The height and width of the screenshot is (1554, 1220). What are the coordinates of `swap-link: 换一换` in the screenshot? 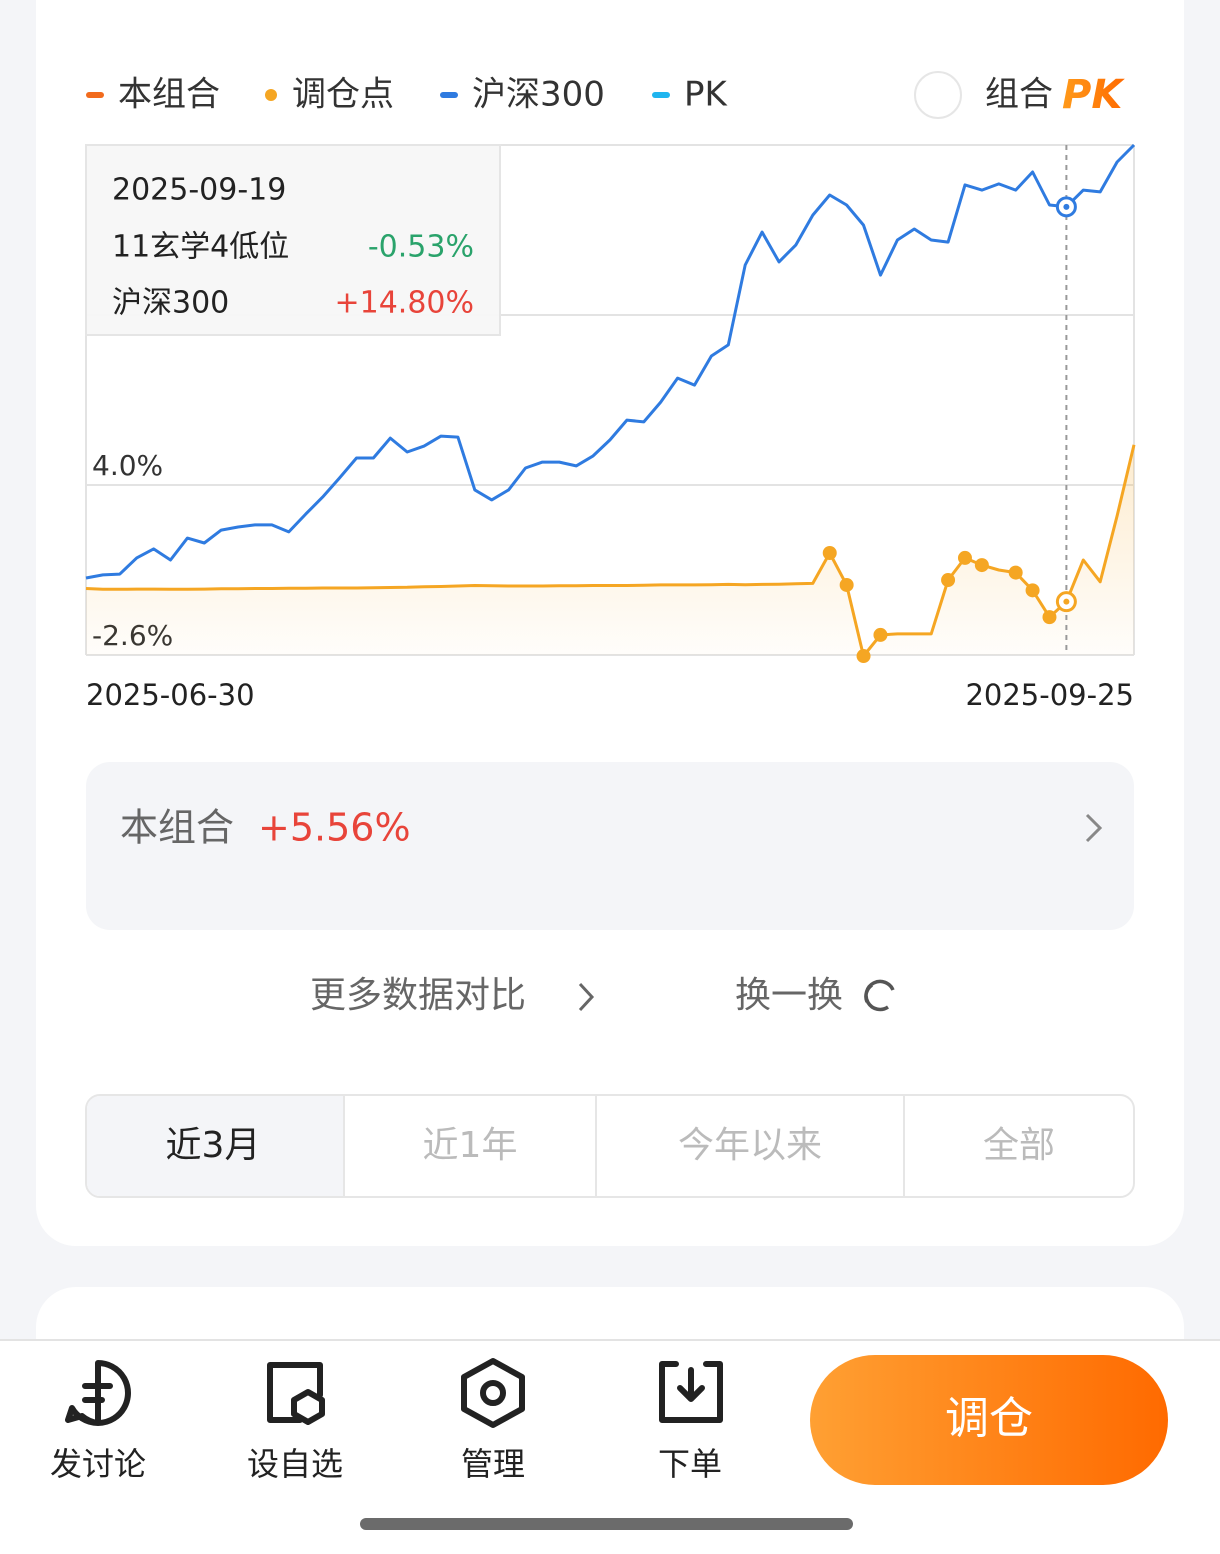 It's located at (789, 995).